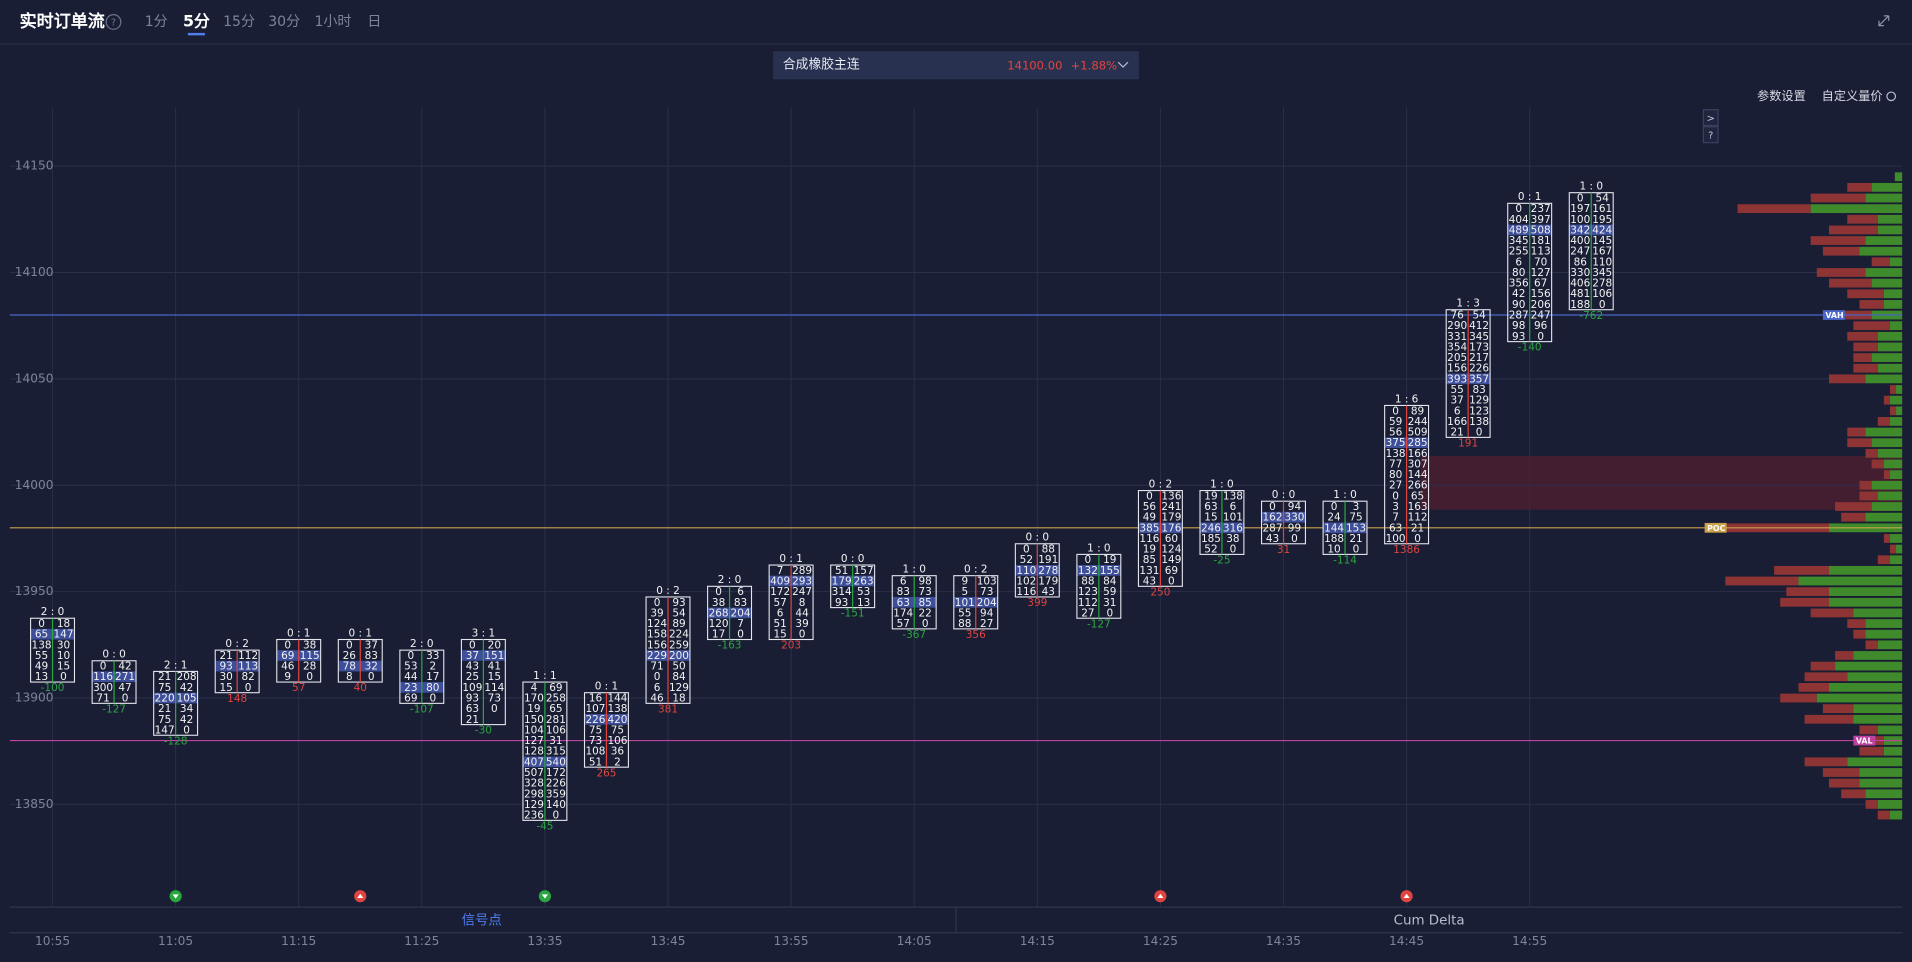  What do you see at coordinates (1457, 316) in the screenshot?
I see `bid-volume: 76` at bounding box center [1457, 316].